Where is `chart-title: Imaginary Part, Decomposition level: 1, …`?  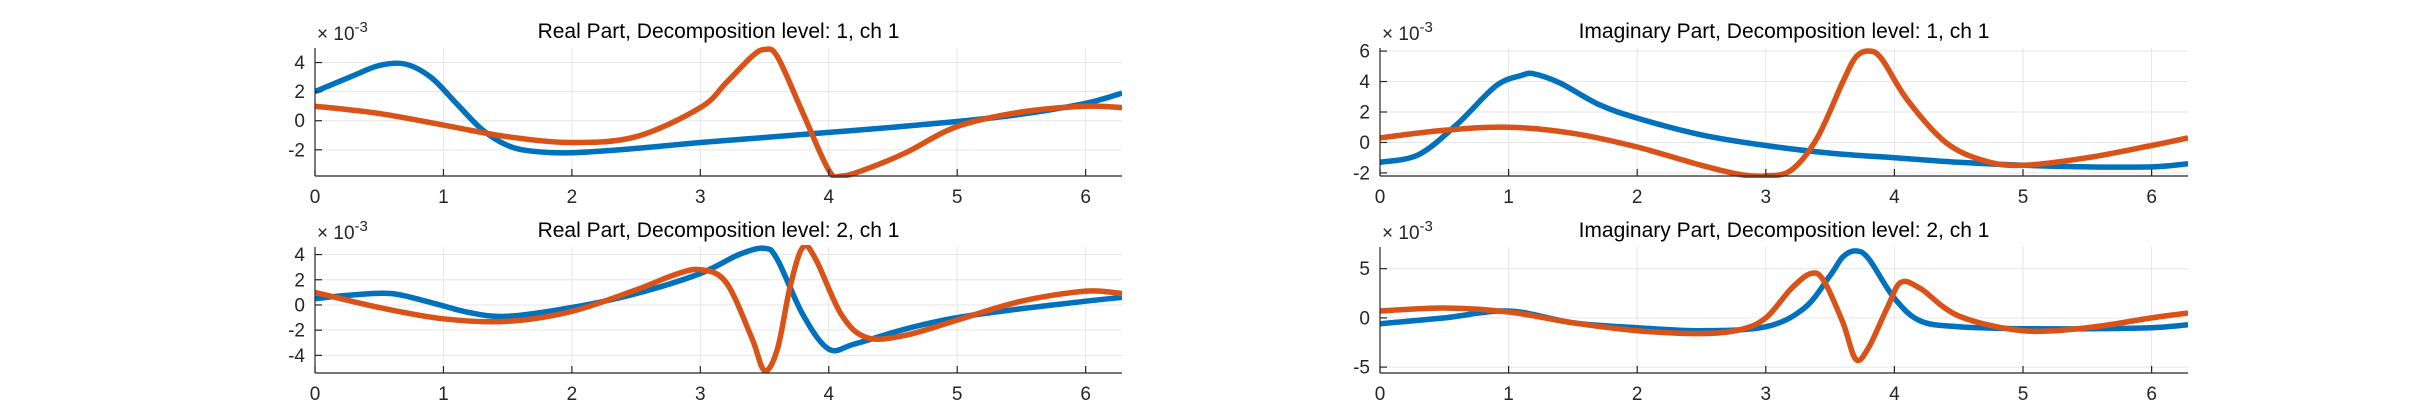 chart-title: Imaginary Part, Decomposition level: 1, … is located at coordinates (1784, 31).